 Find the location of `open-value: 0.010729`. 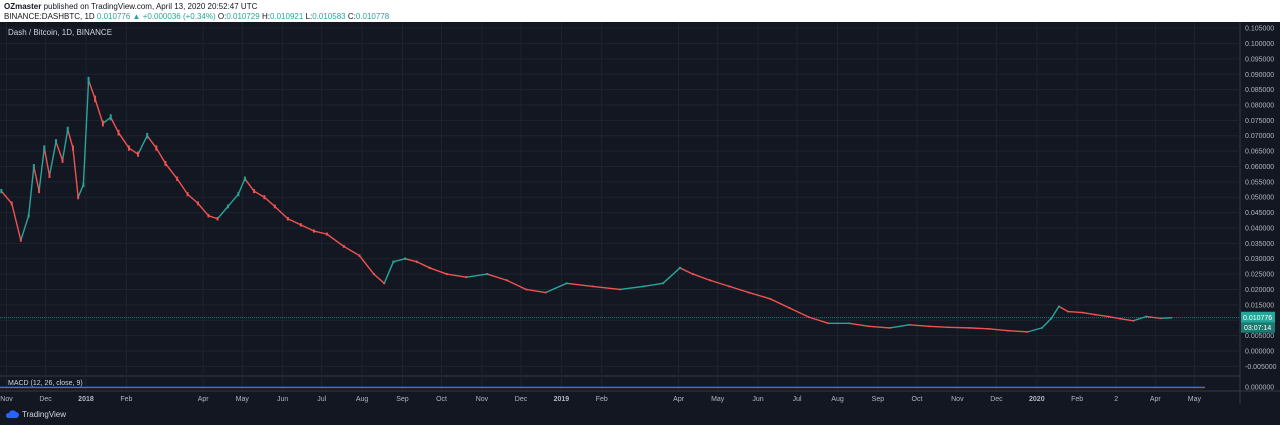

open-value: 0.010729 is located at coordinates (243, 16).